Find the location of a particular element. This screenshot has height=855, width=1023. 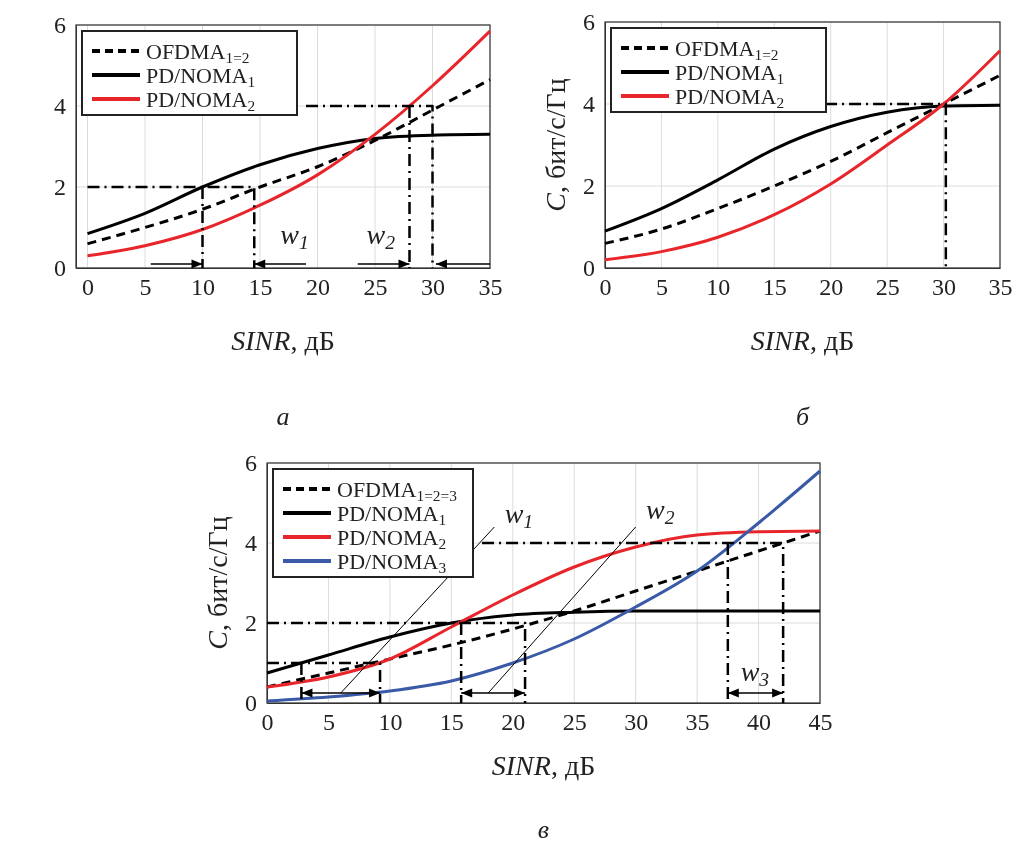

text: а is located at coordinates (283, 416).